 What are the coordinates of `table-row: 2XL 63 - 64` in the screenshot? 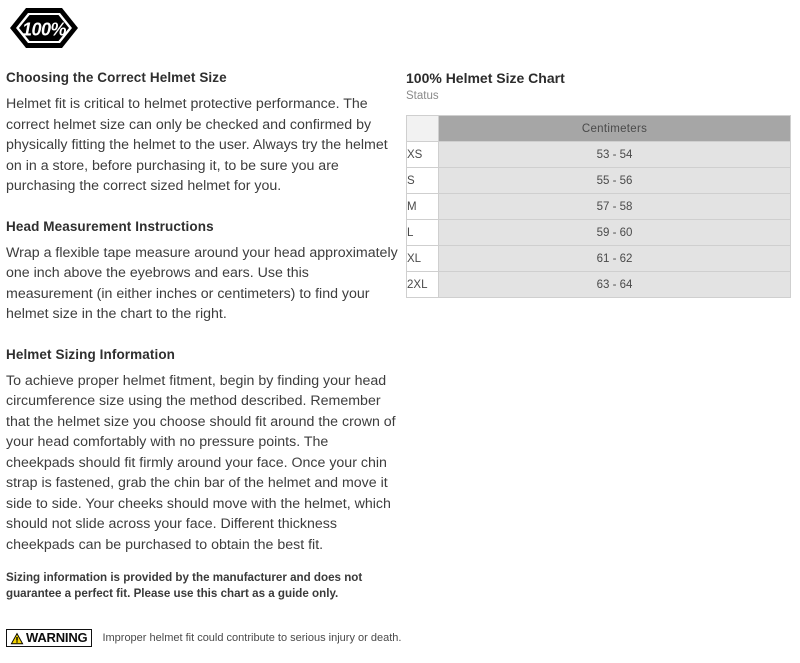 It's located at (598, 284).